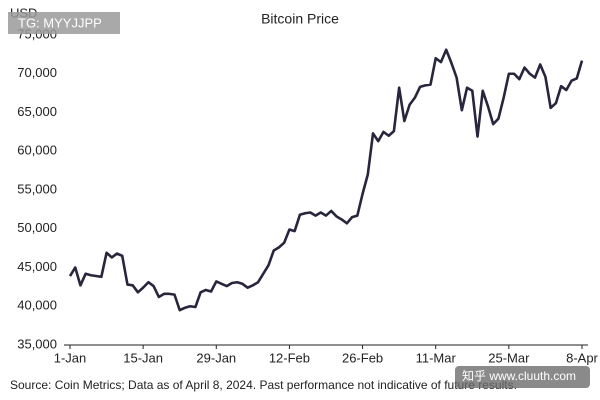 The height and width of the screenshot is (400, 600). I want to click on x-tick-label: 25-Mar, so click(509, 357).